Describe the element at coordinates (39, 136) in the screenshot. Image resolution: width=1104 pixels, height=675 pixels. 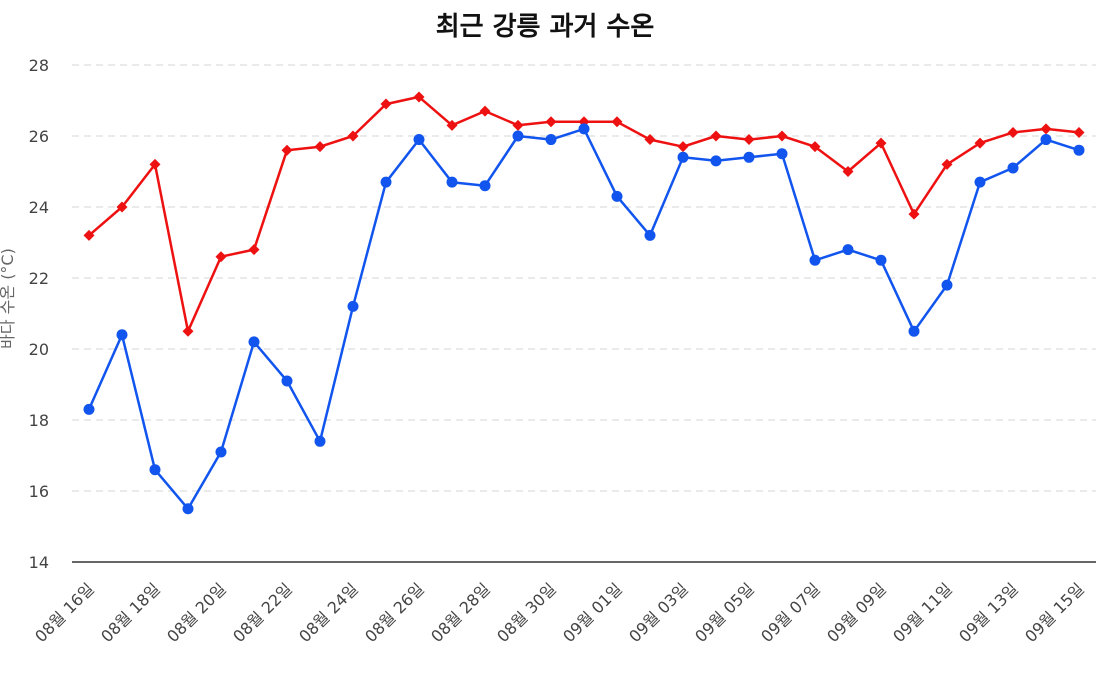
I see `y-tick-label: 26` at that location.